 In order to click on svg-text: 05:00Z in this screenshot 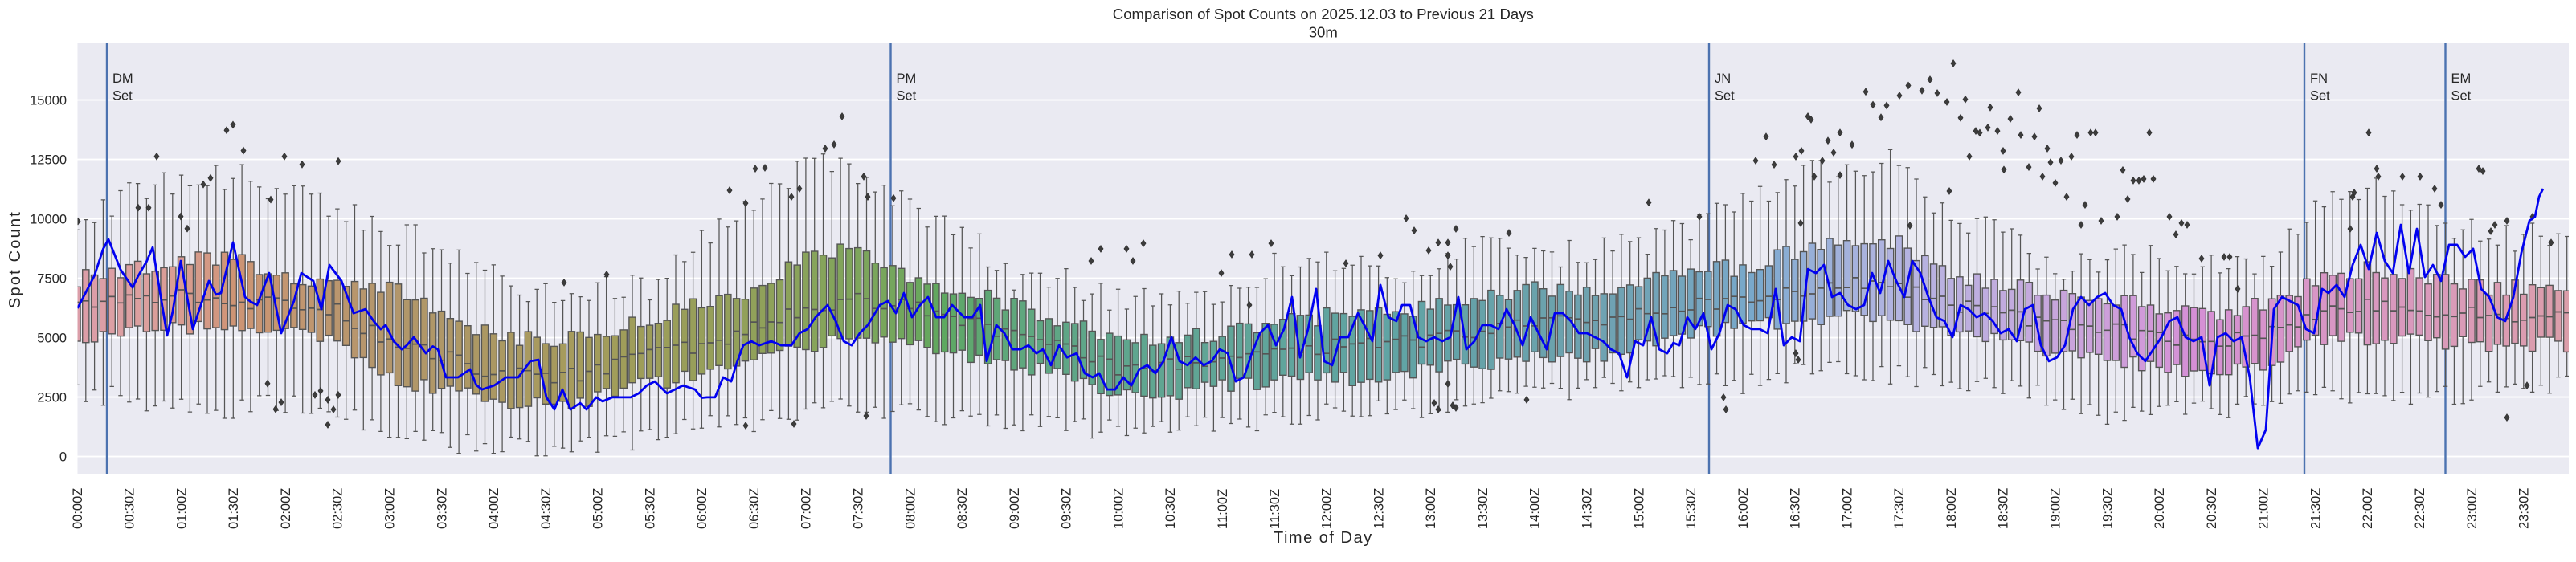, I will do `click(599, 508)`.